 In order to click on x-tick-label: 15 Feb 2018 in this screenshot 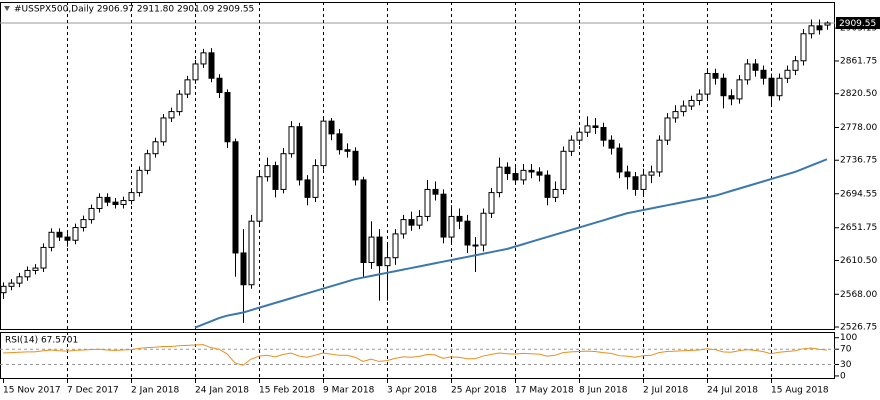, I will do `click(287, 391)`.